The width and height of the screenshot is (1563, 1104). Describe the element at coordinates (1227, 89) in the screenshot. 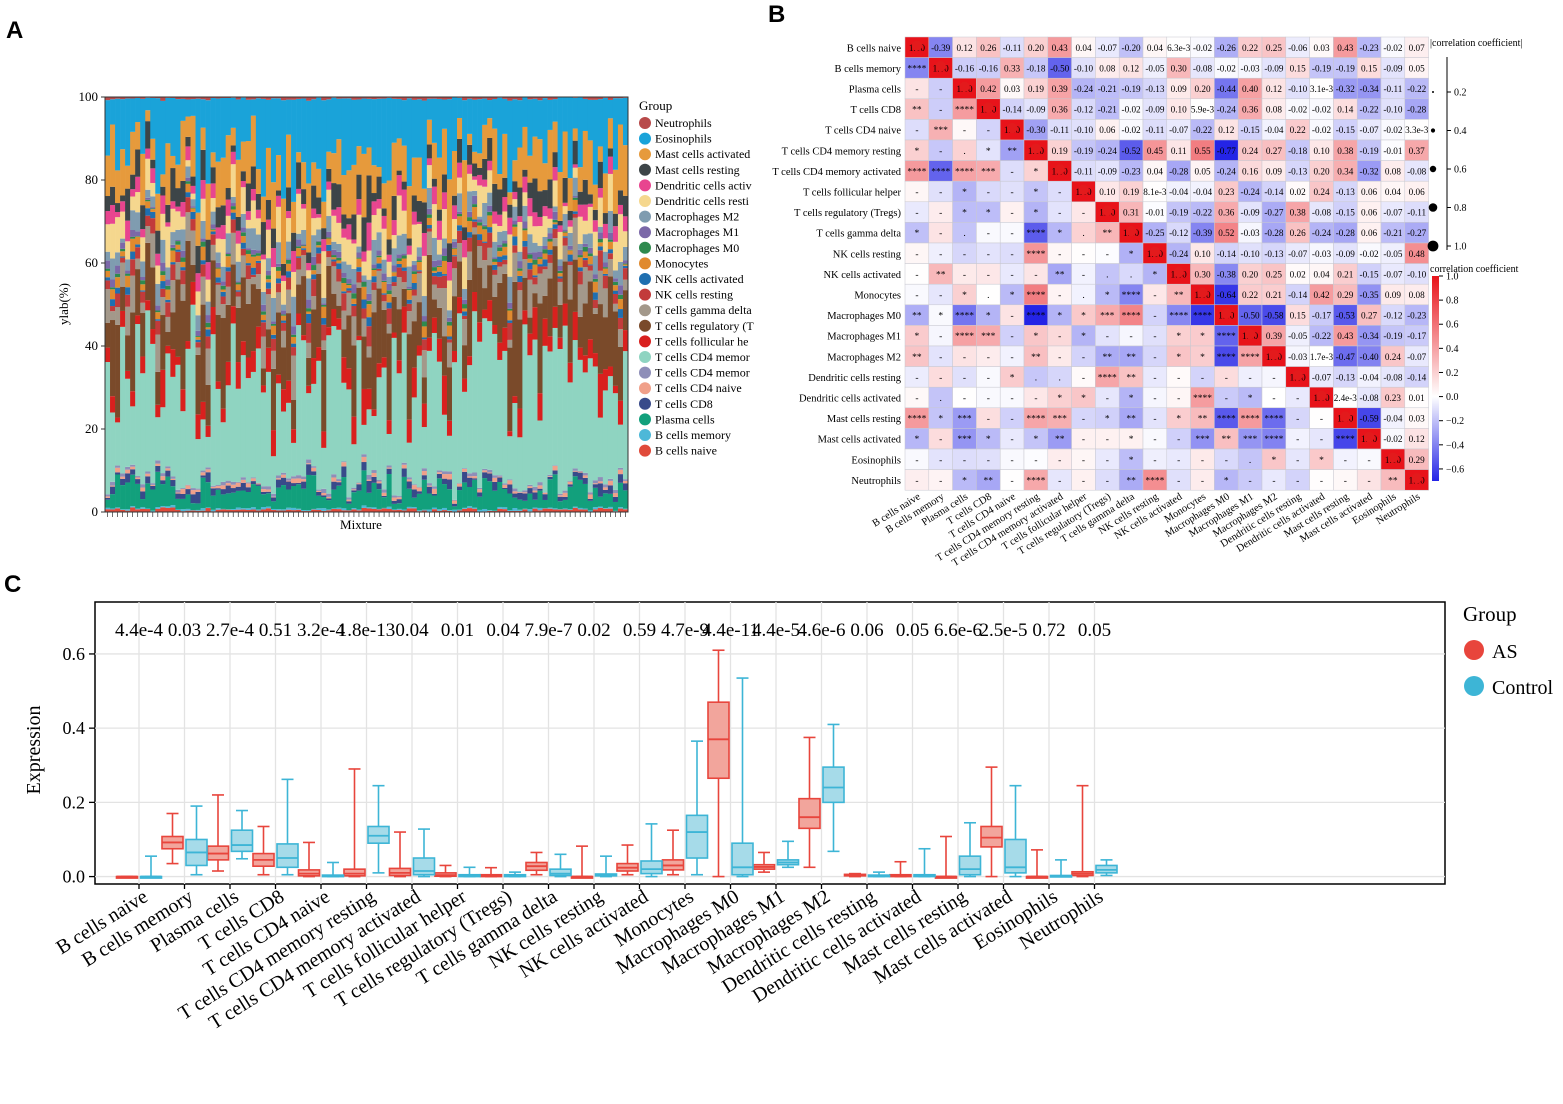

I see `correlation-value: -0.44` at that location.